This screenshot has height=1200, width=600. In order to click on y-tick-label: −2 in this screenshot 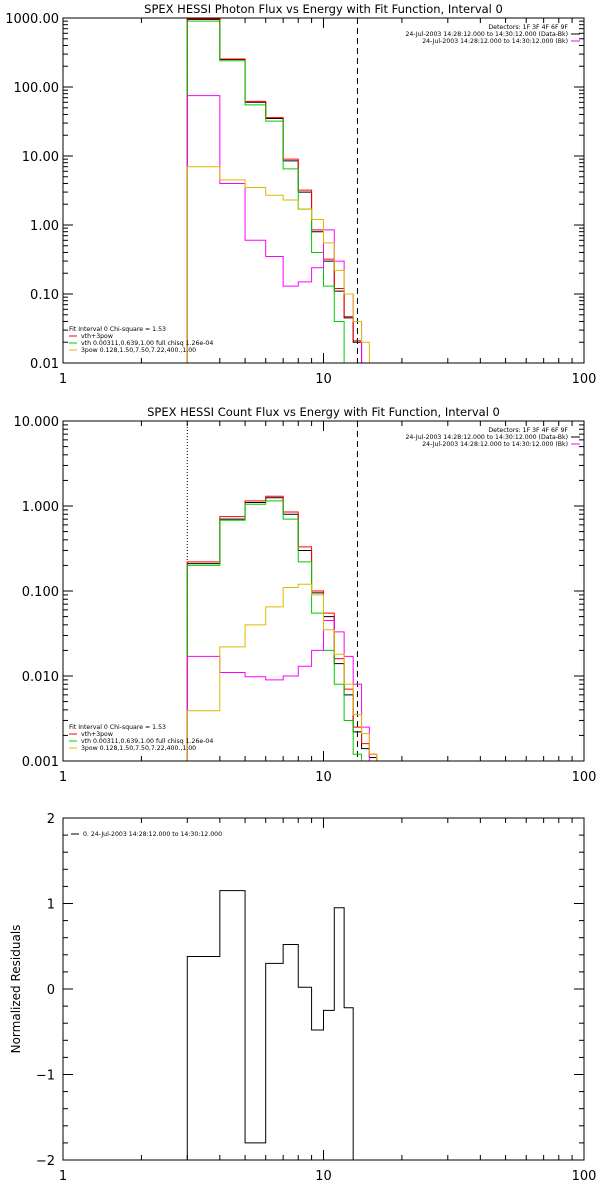, I will do `click(45, 1161)`.